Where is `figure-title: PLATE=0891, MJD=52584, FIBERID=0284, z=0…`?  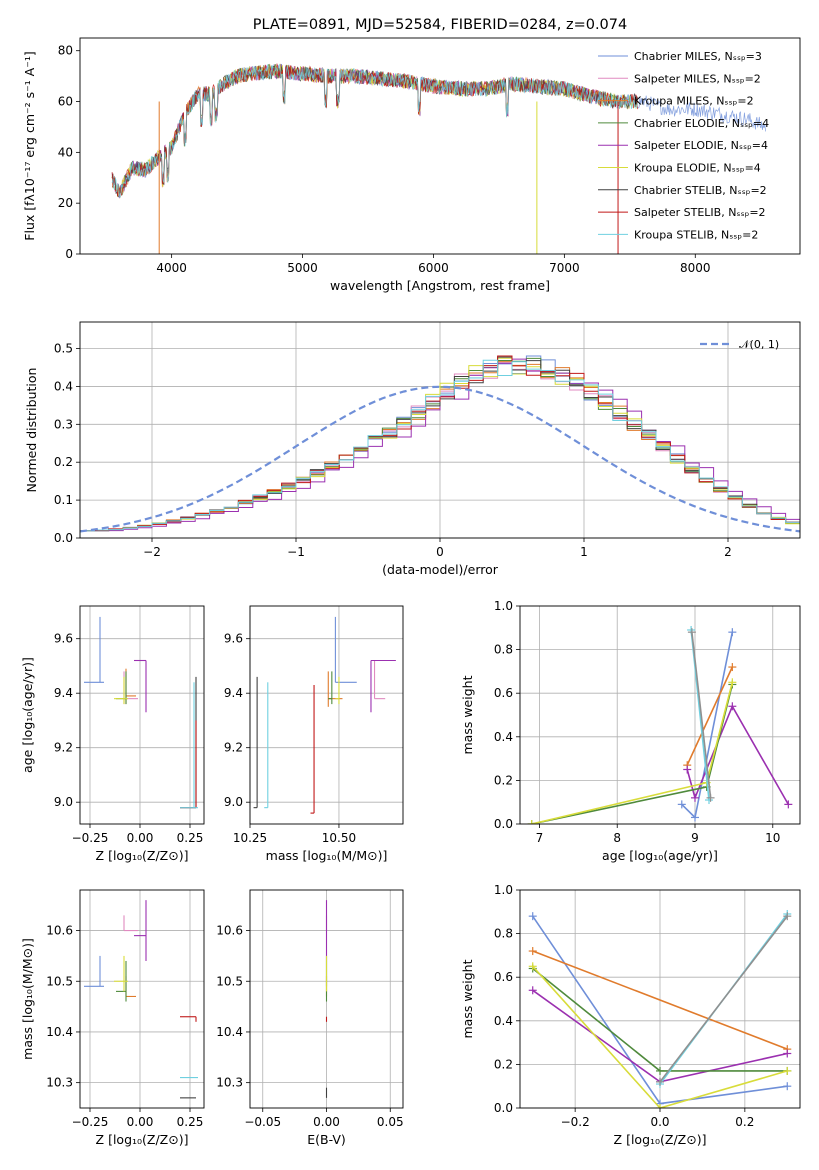
figure-title: PLATE=0891, MJD=52584, FIBERID=0284, z=0… is located at coordinates (440, 25).